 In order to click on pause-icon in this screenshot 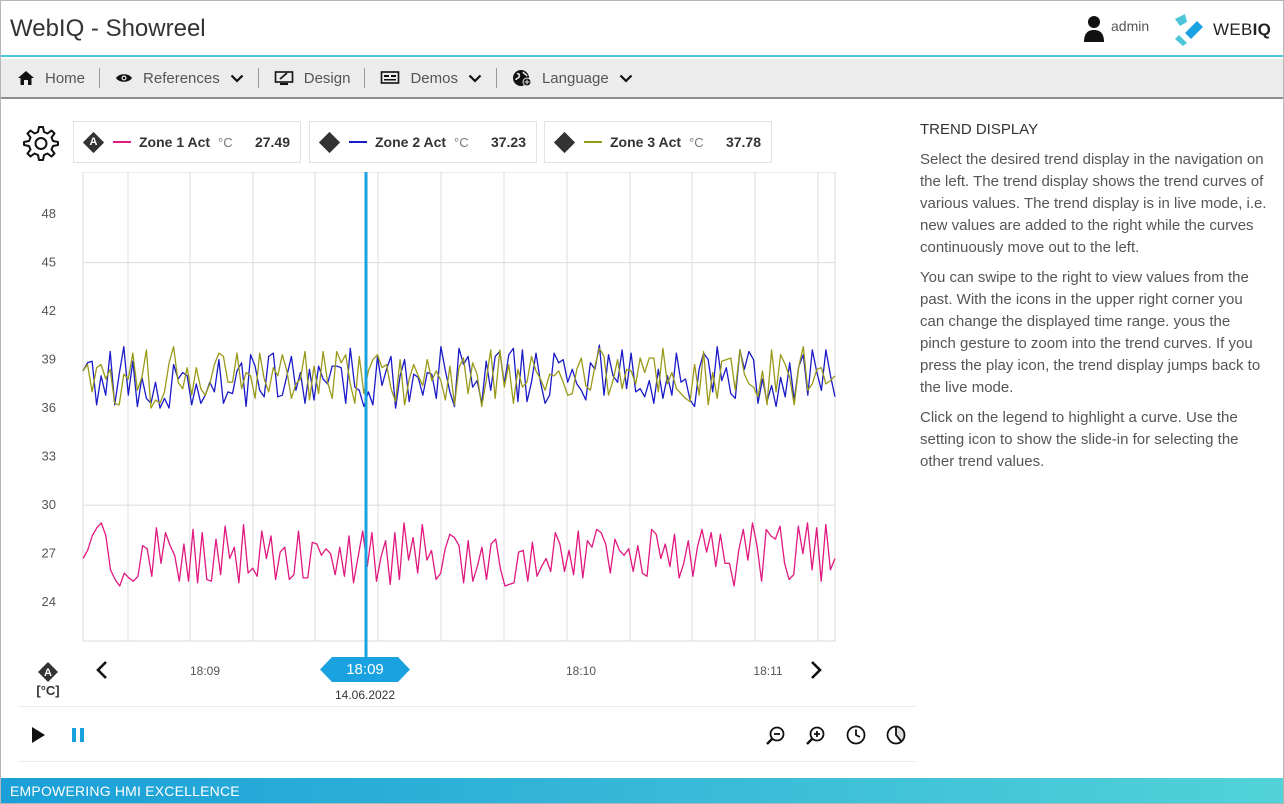, I will do `click(78, 735)`.